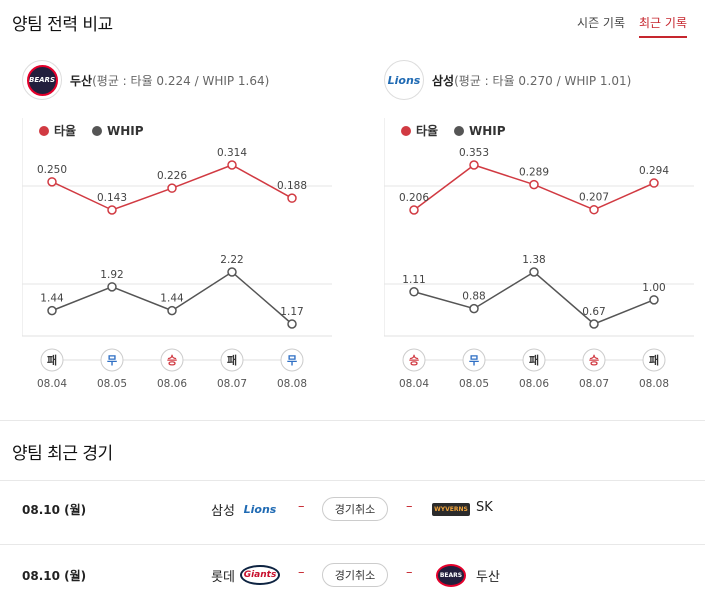 Image resolution: width=705 pixels, height=605 pixels. Describe the element at coordinates (62, 25) in the screenshot. I see `section-title-comparison: 양팀 전력 비교` at that location.